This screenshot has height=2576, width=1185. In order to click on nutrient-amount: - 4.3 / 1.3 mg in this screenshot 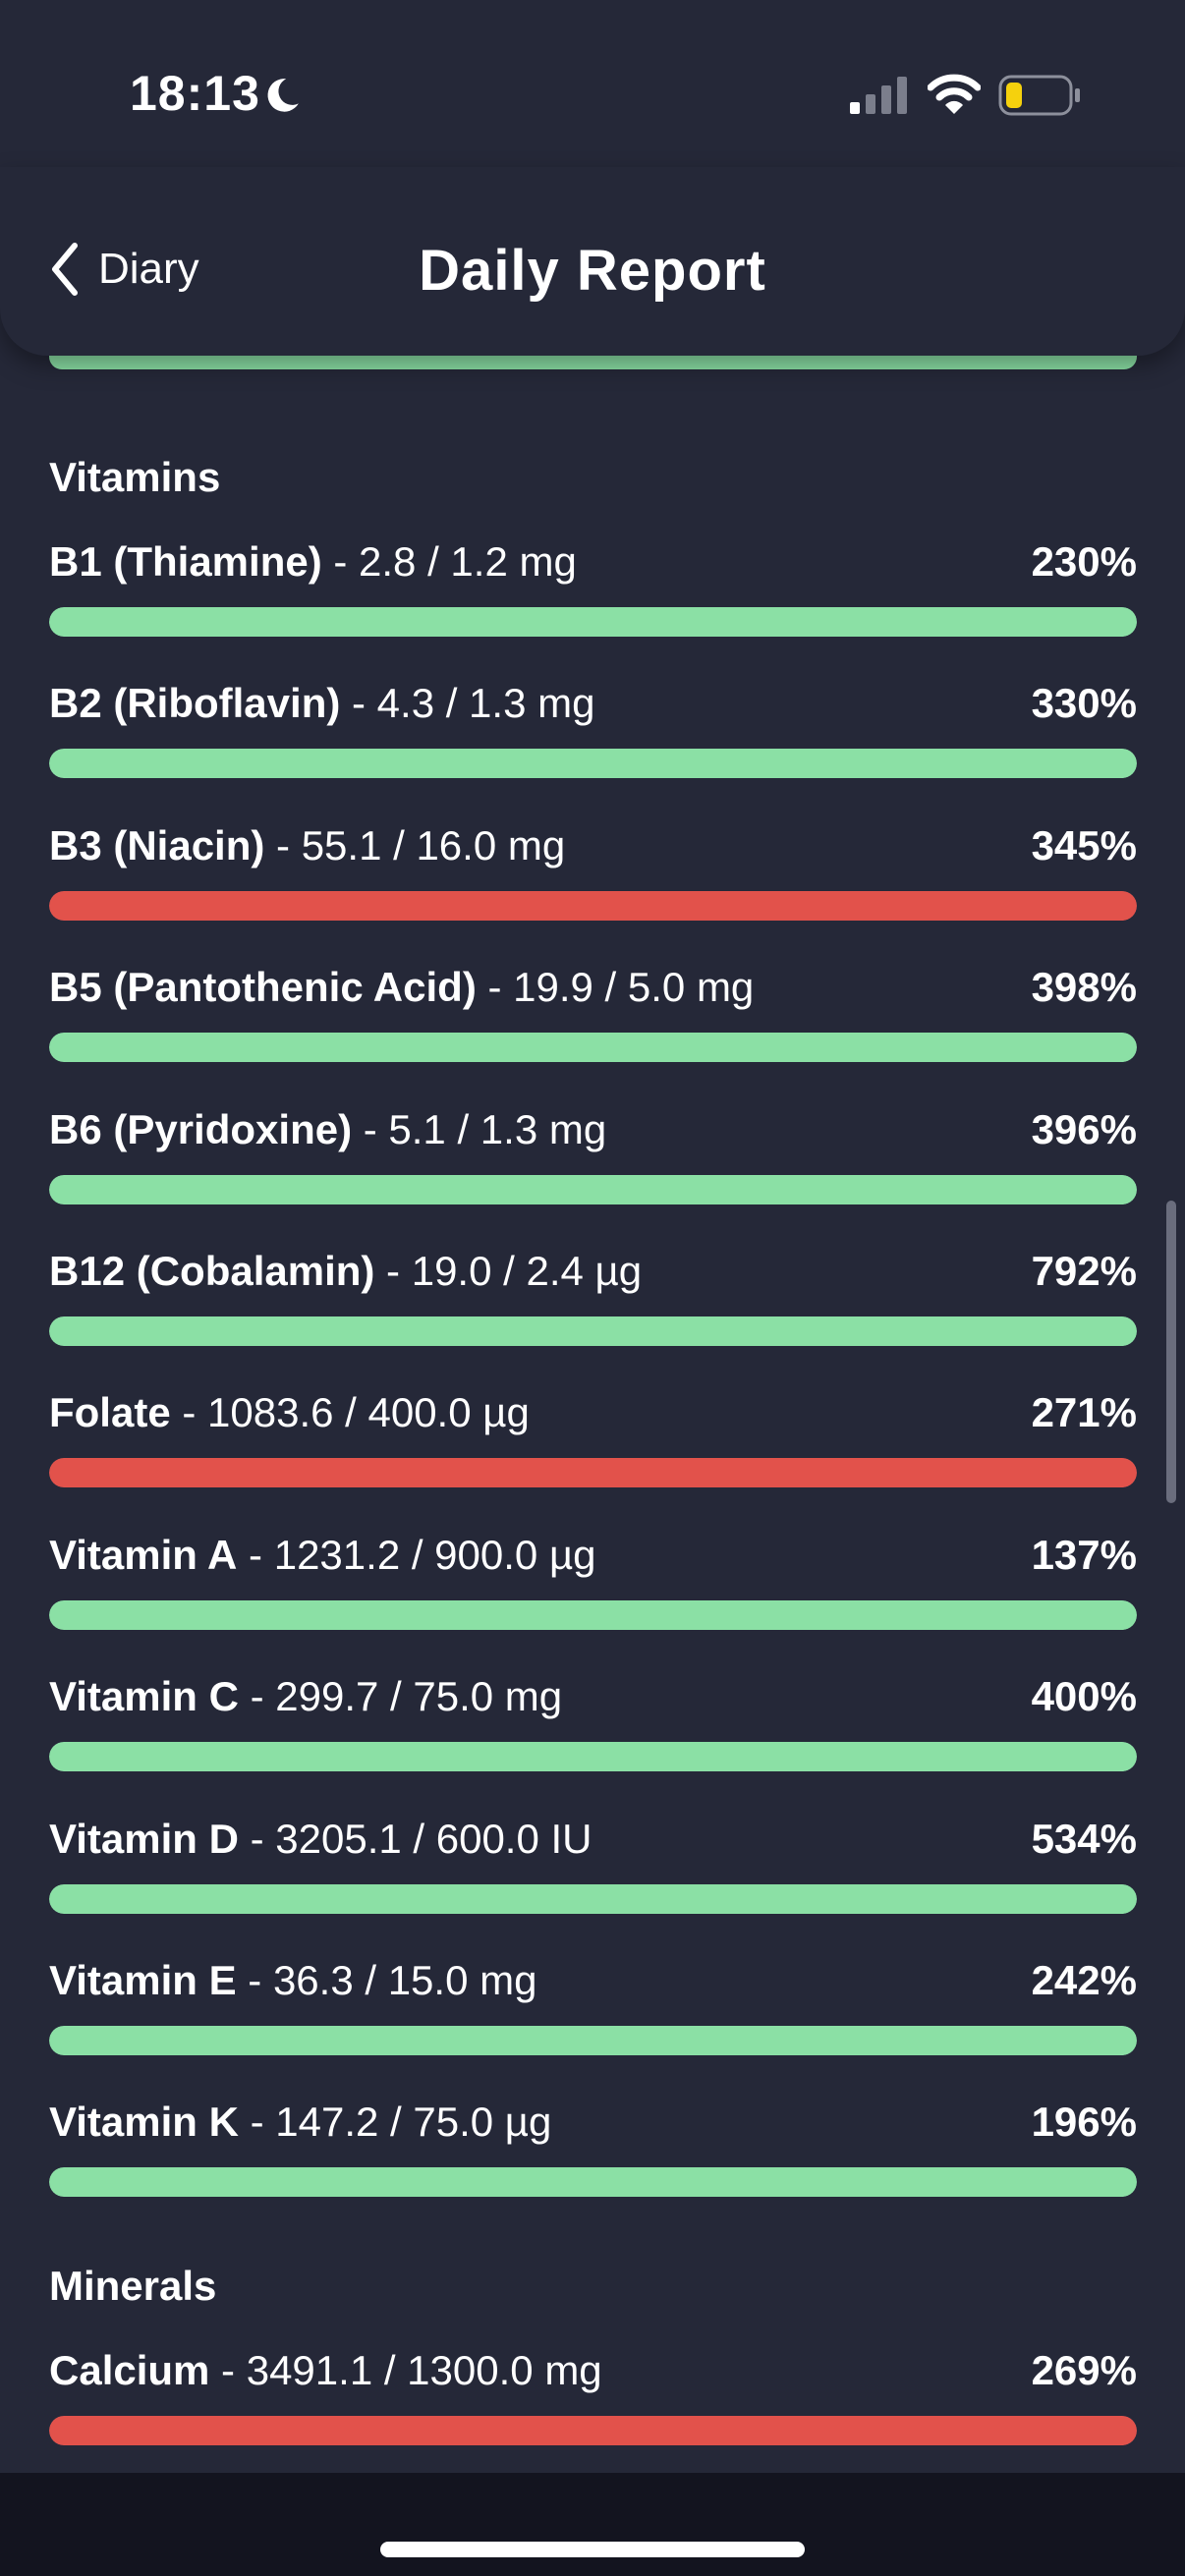, I will do `click(468, 703)`.